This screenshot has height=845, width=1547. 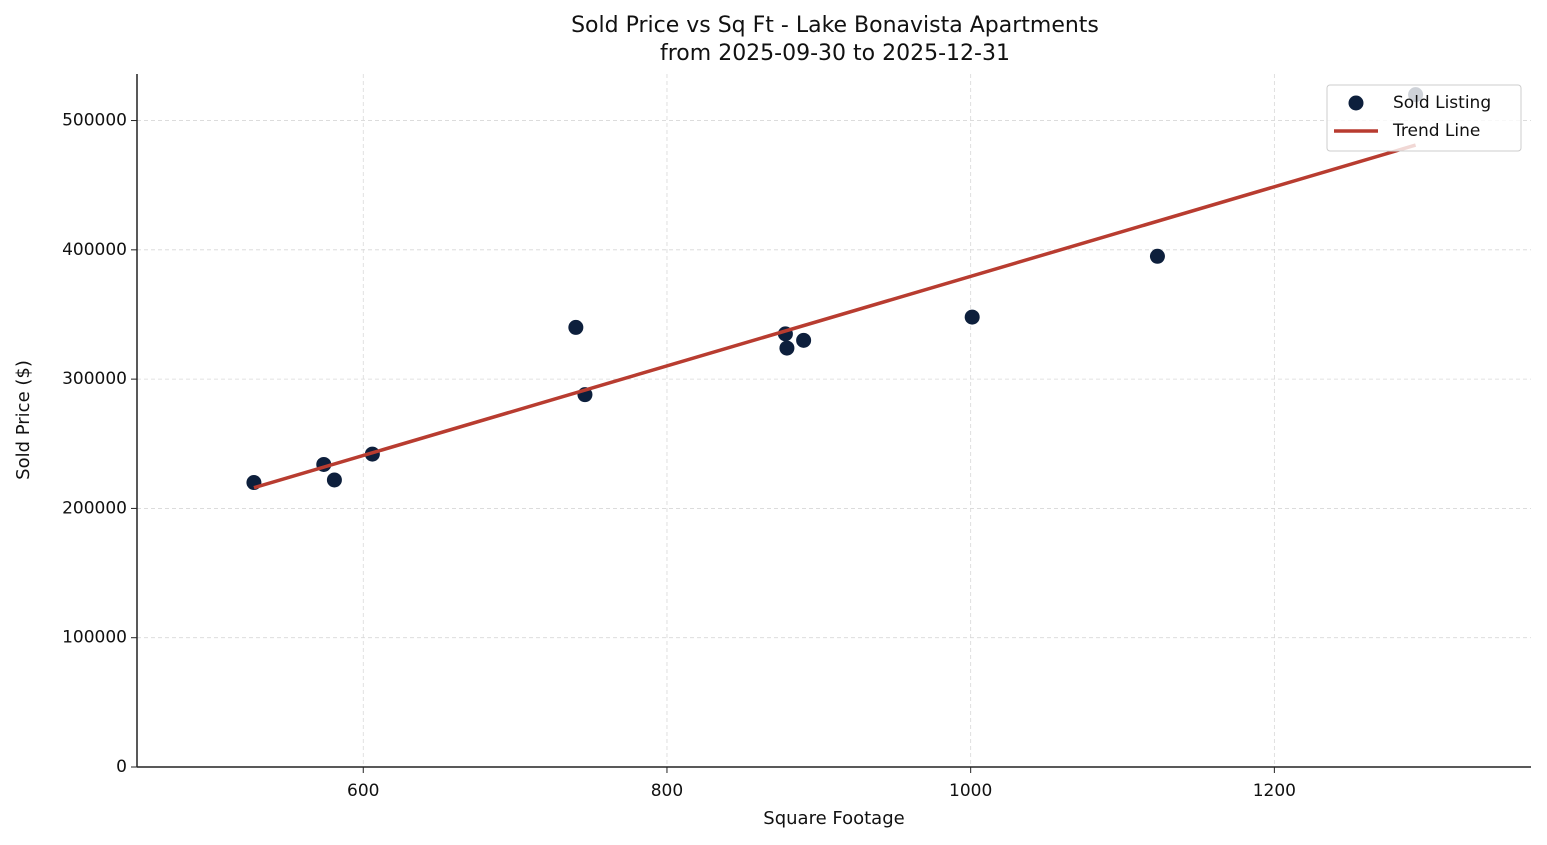 I want to click on chart-subtitle: from 2025-09-30 to 2025-12-31, so click(x=835, y=53).